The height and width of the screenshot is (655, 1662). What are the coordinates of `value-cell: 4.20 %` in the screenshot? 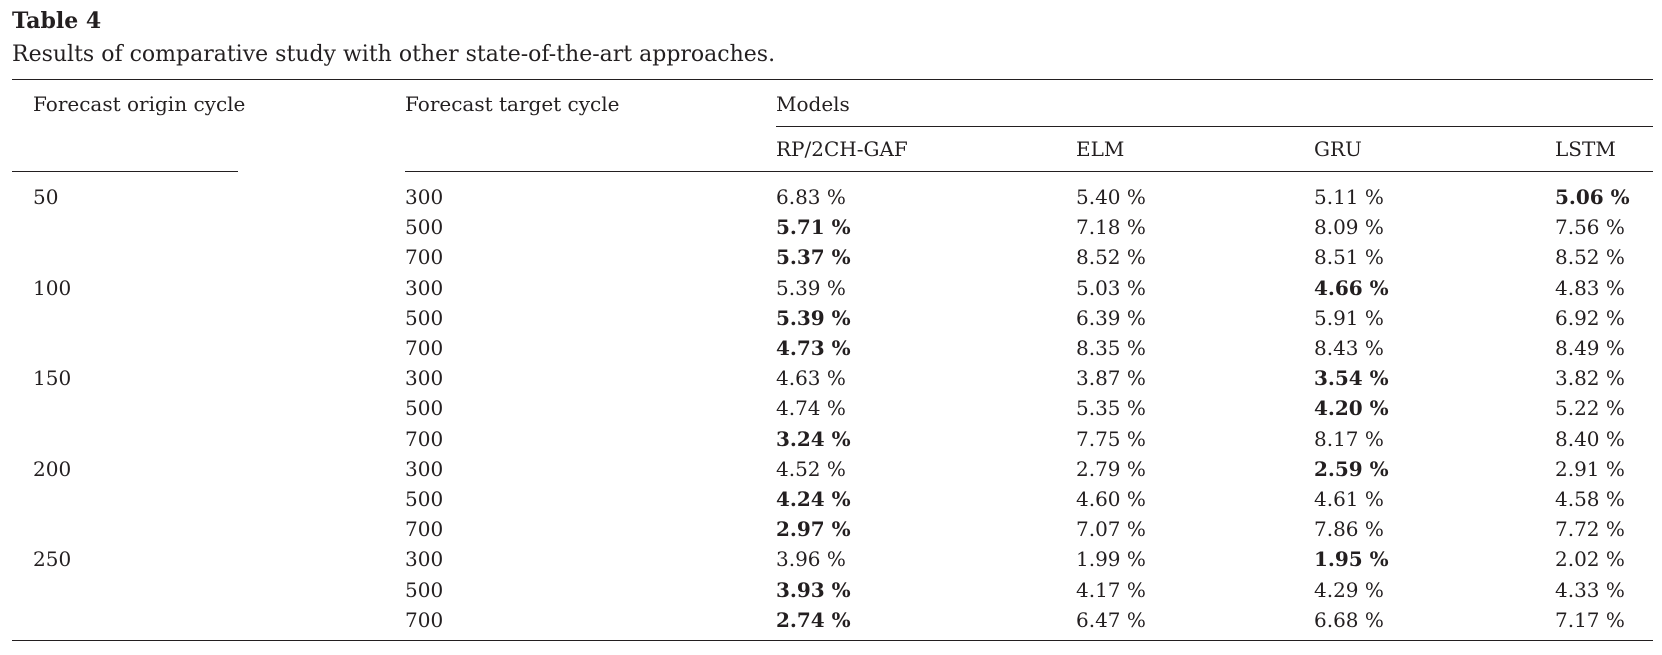 It's located at (1351, 408).